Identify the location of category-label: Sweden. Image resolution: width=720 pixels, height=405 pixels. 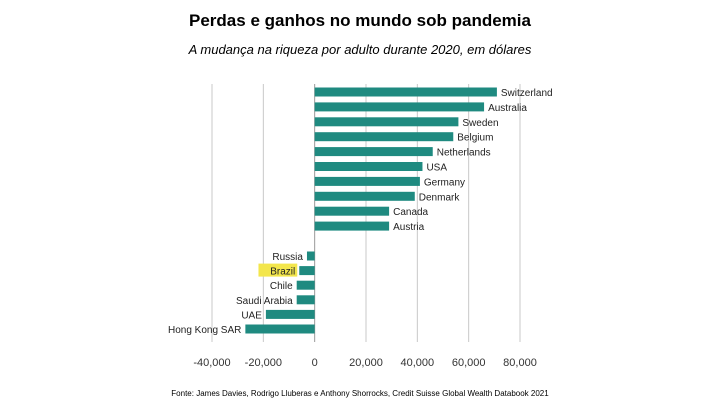
(480, 123).